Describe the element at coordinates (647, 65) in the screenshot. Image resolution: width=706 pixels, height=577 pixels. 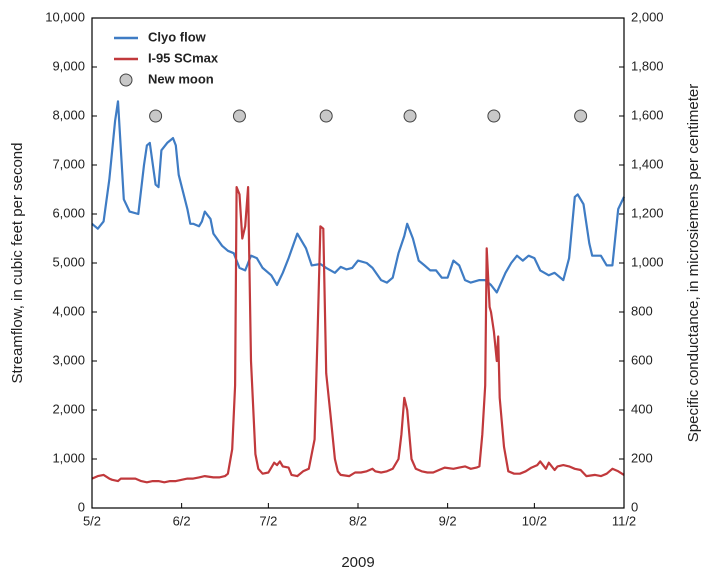
I see `y2-tick-label: 1,800` at that location.